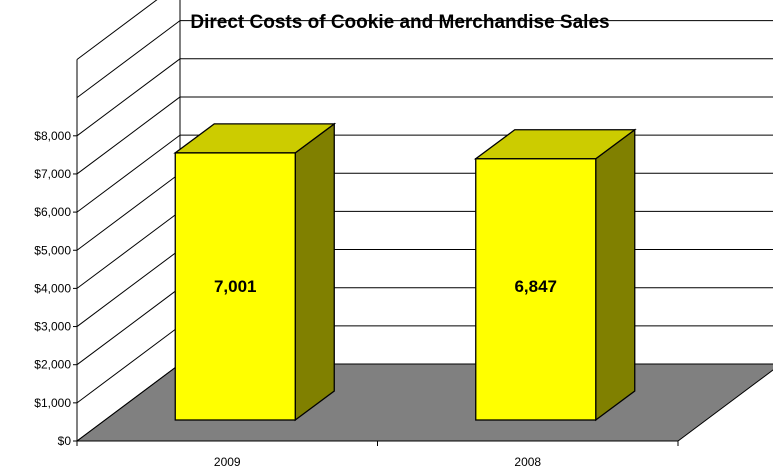 This screenshot has width=773, height=472. Describe the element at coordinates (377, 455) in the screenshot. I see `x-axis-ticks: 2009 2008` at that location.